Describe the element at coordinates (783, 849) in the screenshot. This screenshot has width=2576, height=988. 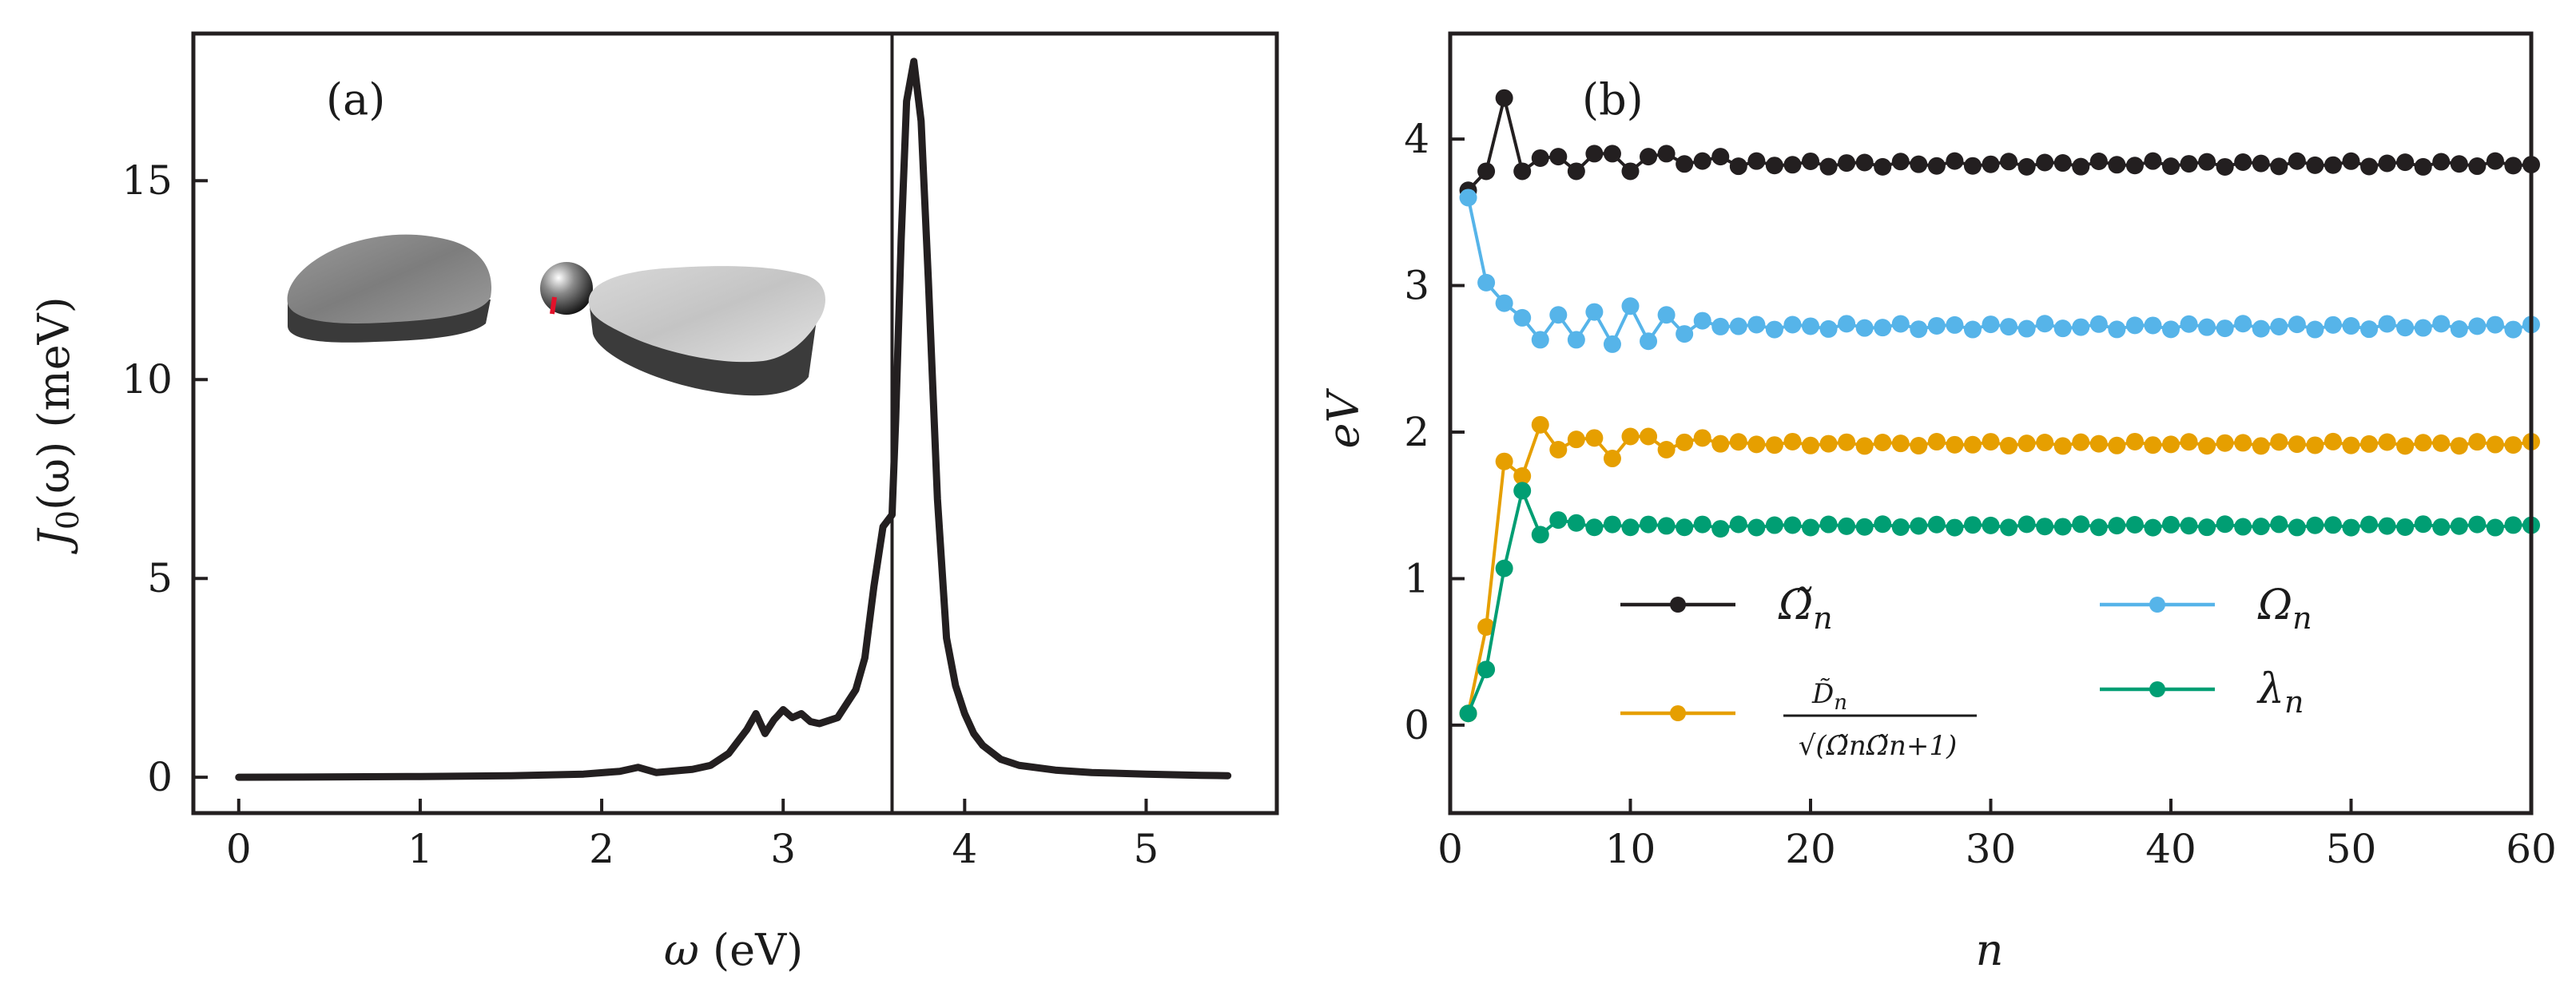
I see `panel-a-xtick-label: 3` at that location.